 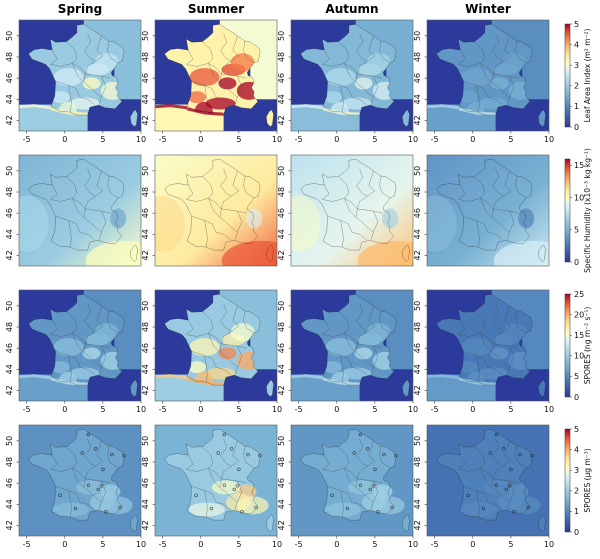 I want to click on map-panel-spores-conc-spring: -5 0 5 10 42 44 46 48 50, so click(x=75, y=486).